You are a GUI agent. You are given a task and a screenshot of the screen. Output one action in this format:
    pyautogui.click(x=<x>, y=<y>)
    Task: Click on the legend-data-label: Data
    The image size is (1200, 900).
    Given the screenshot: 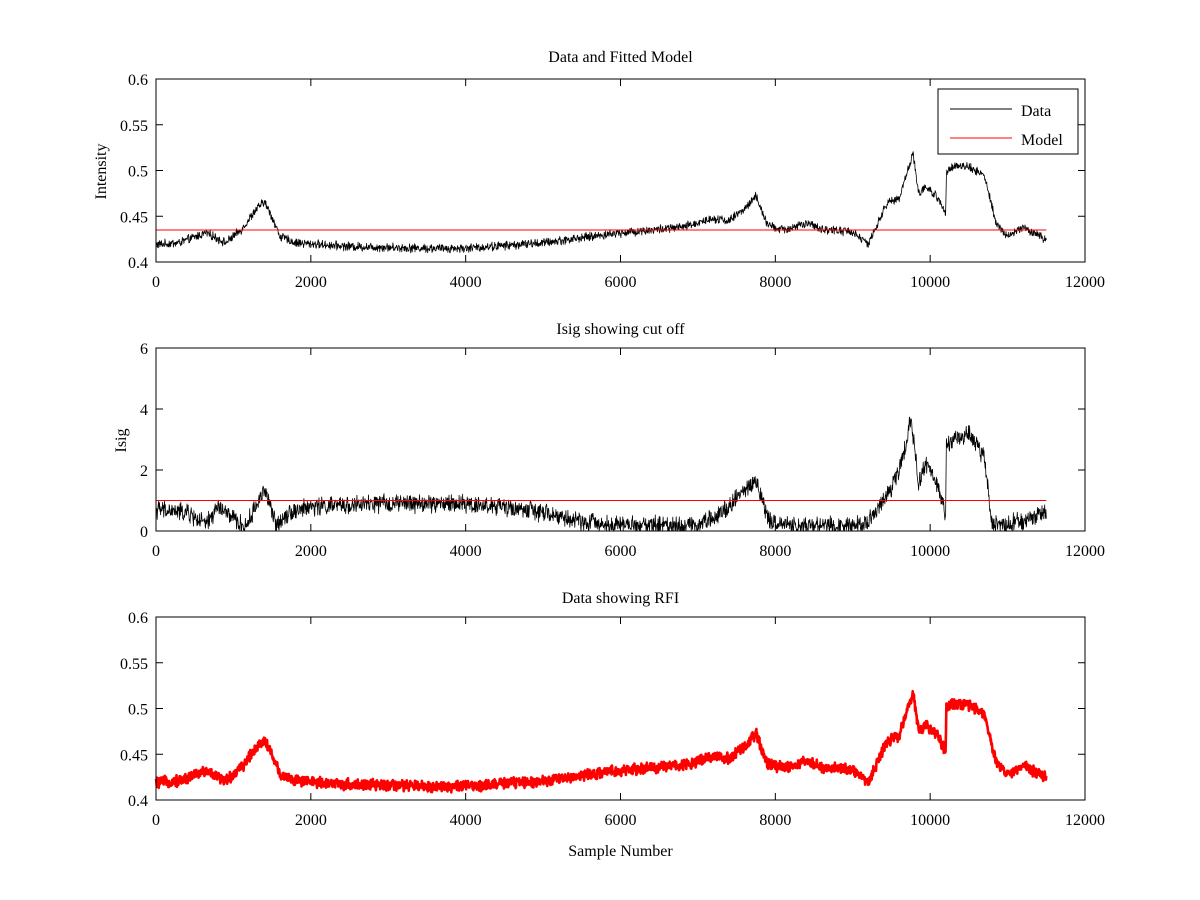 What is the action you would take?
    pyautogui.click(x=1036, y=111)
    